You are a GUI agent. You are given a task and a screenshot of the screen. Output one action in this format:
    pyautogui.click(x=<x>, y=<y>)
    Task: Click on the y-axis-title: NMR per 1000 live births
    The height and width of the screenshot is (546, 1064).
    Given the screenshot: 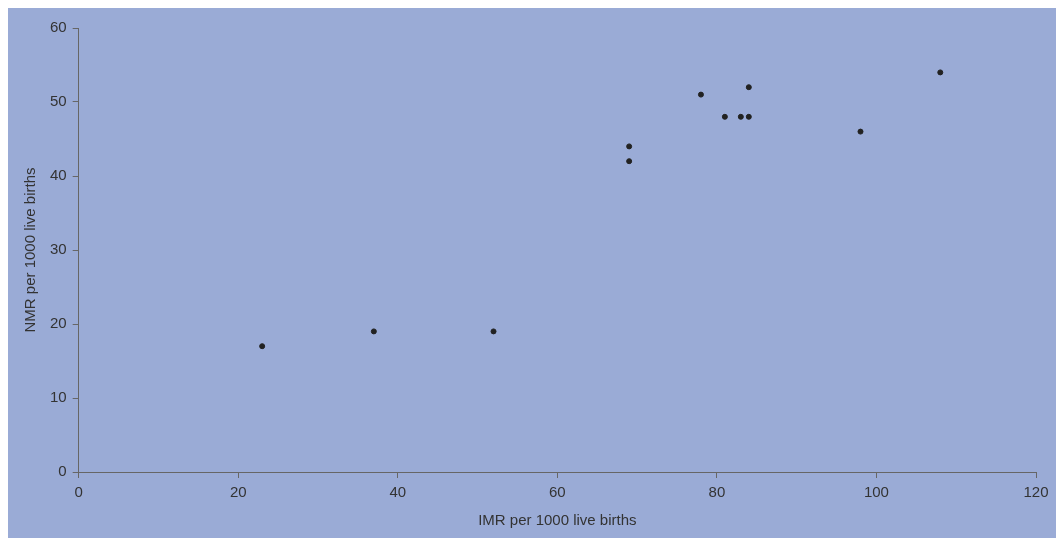 What is the action you would take?
    pyautogui.click(x=30, y=250)
    